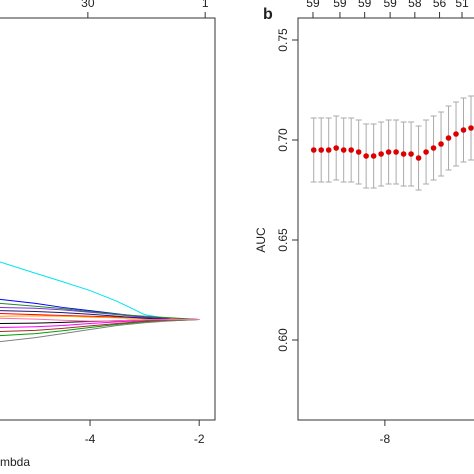 This screenshot has width=474, height=474. What do you see at coordinates (268, 14) in the screenshot?
I see `panel-label: b` at bounding box center [268, 14].